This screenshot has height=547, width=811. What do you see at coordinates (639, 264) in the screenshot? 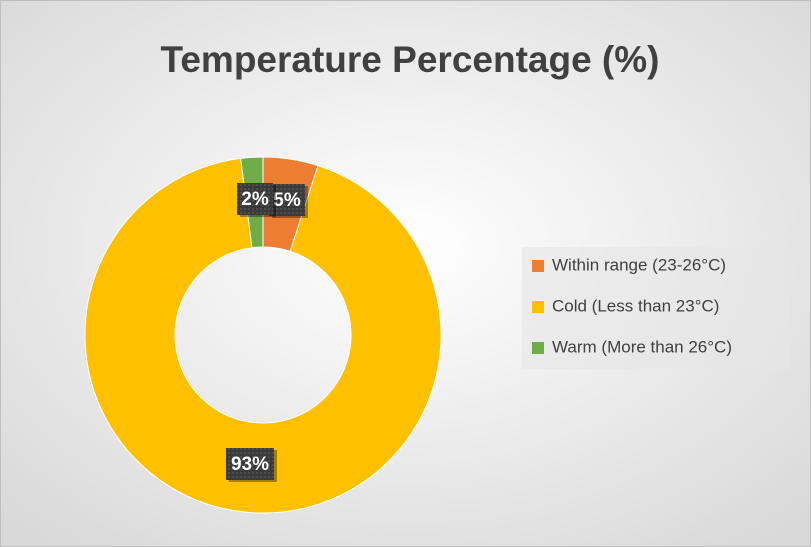
I see `legend-label: Within range (23-26°C)` at bounding box center [639, 264].